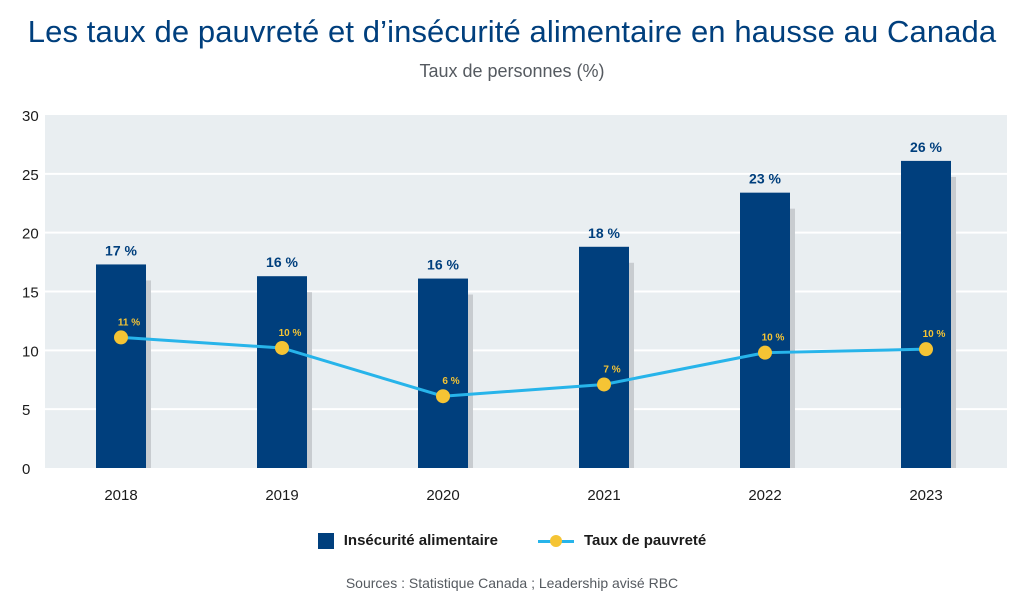 This screenshot has height=598, width=1024. What do you see at coordinates (764, 495) in the screenshot?
I see `x-tick-label: 2022` at bounding box center [764, 495].